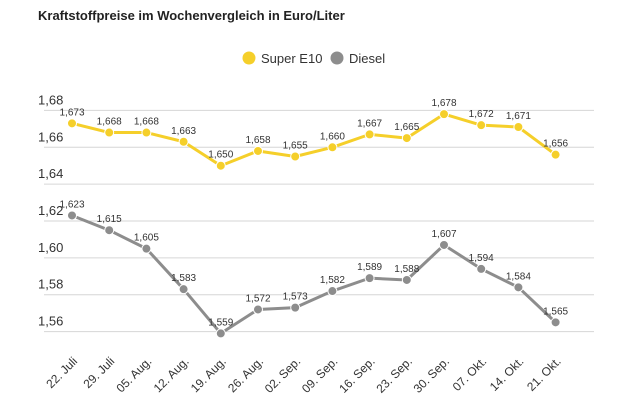  Describe the element at coordinates (369, 267) in the screenshot. I see `data-label: 1,589` at that location.